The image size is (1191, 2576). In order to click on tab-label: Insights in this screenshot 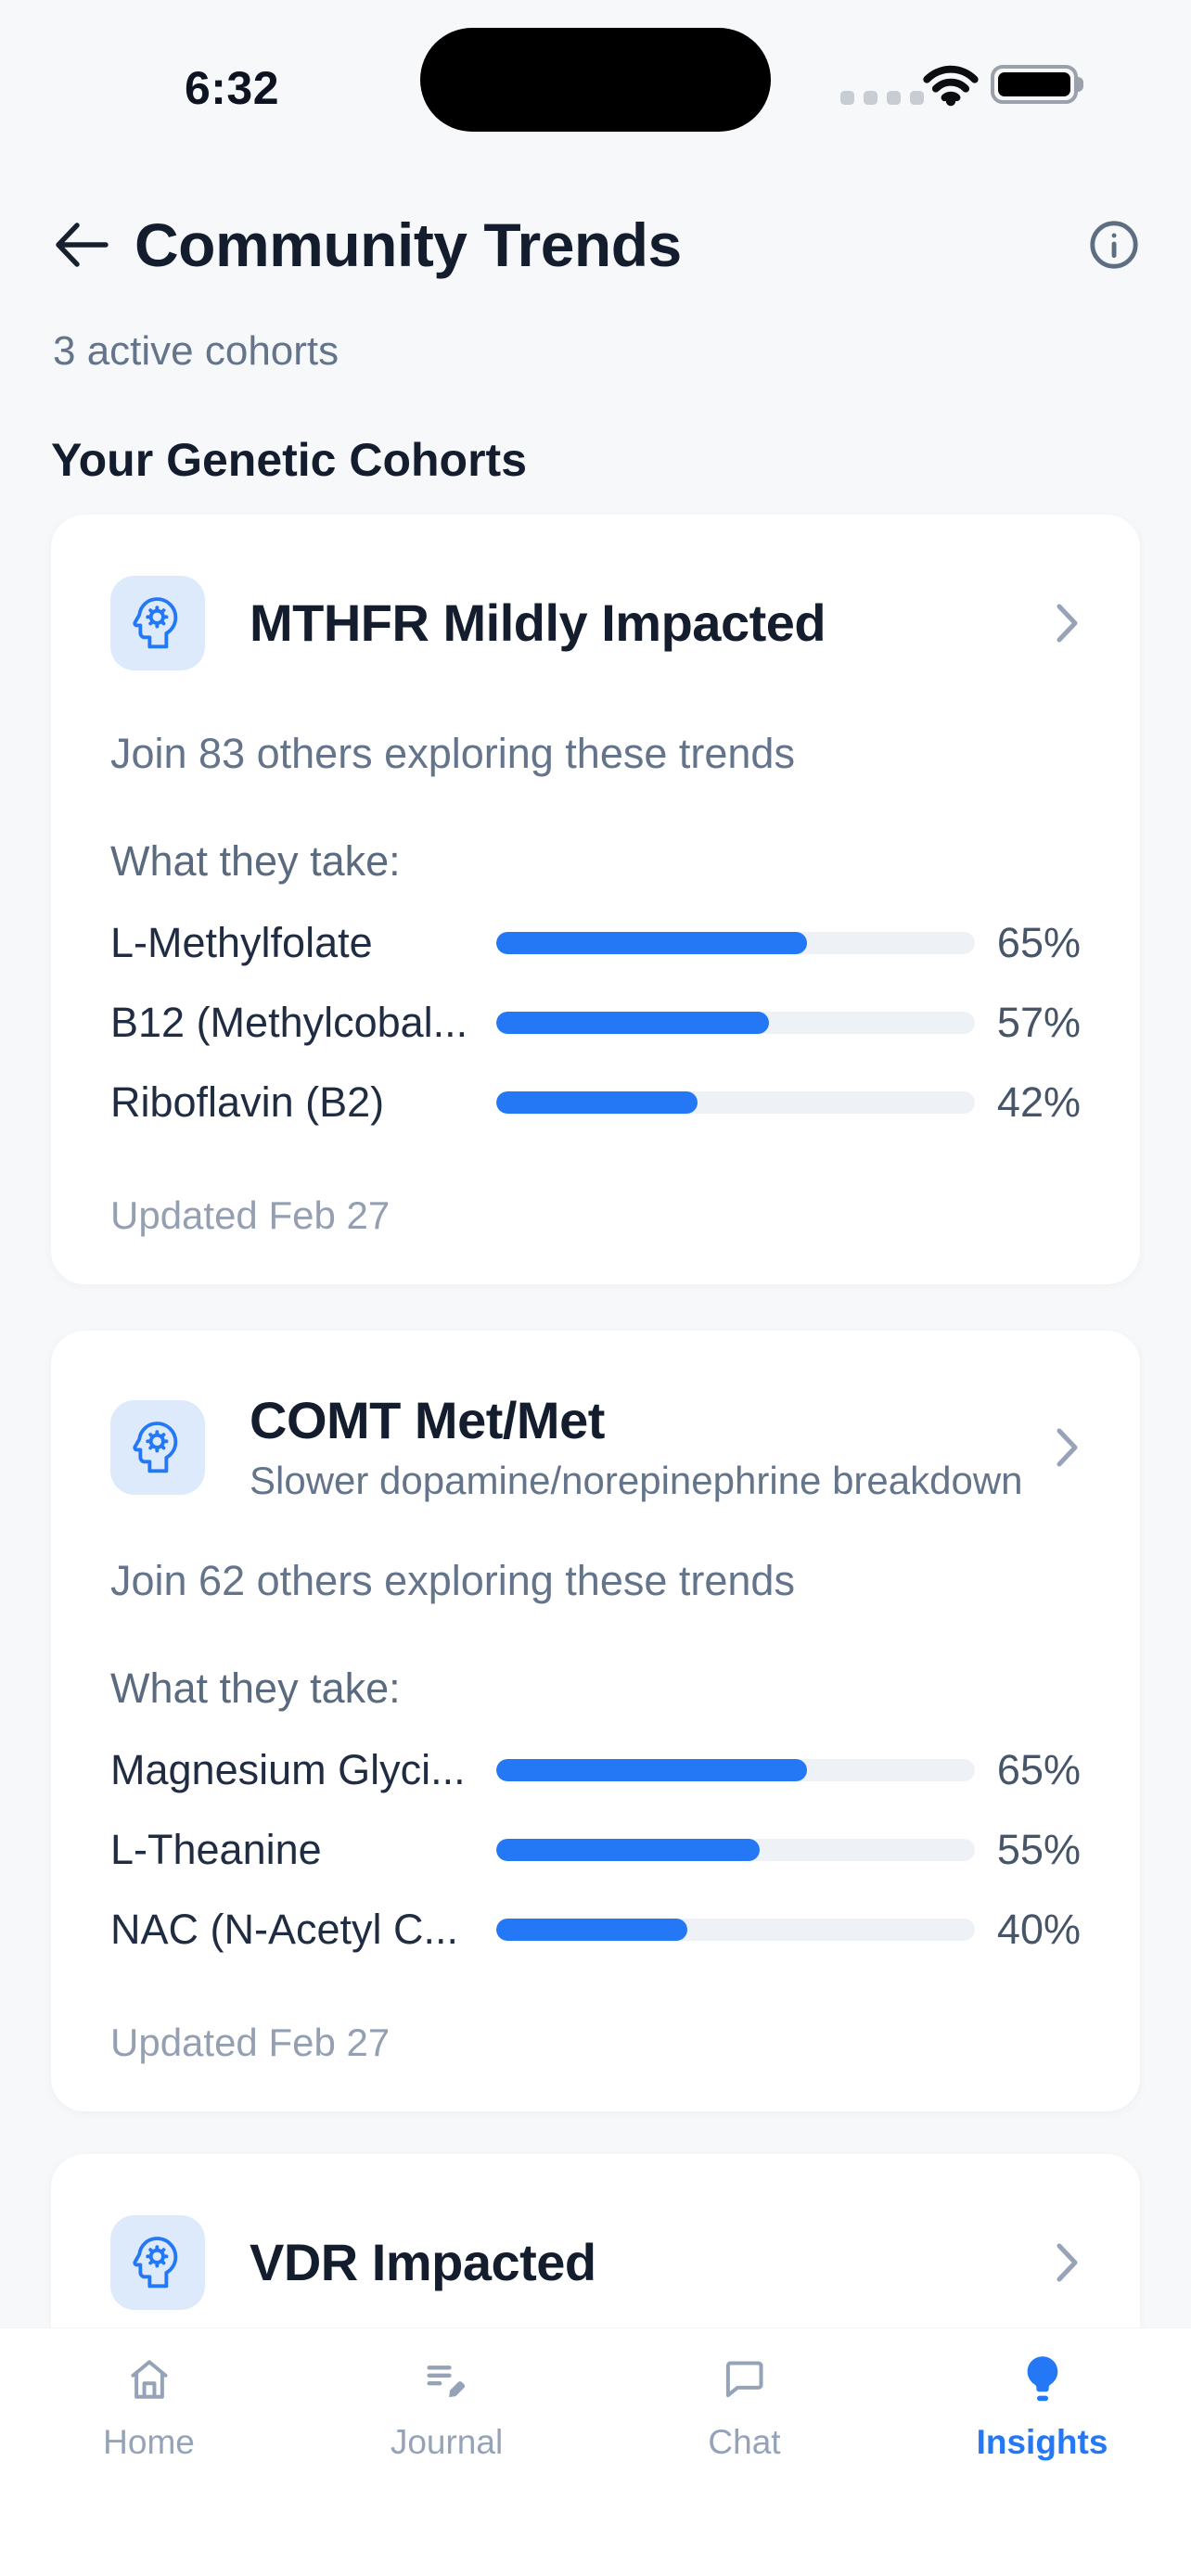, I will do `click(1042, 2442)`.